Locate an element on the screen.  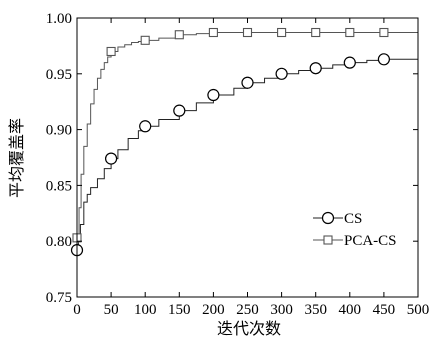
y-tick-label: 0.75 is located at coordinates (59, 298).